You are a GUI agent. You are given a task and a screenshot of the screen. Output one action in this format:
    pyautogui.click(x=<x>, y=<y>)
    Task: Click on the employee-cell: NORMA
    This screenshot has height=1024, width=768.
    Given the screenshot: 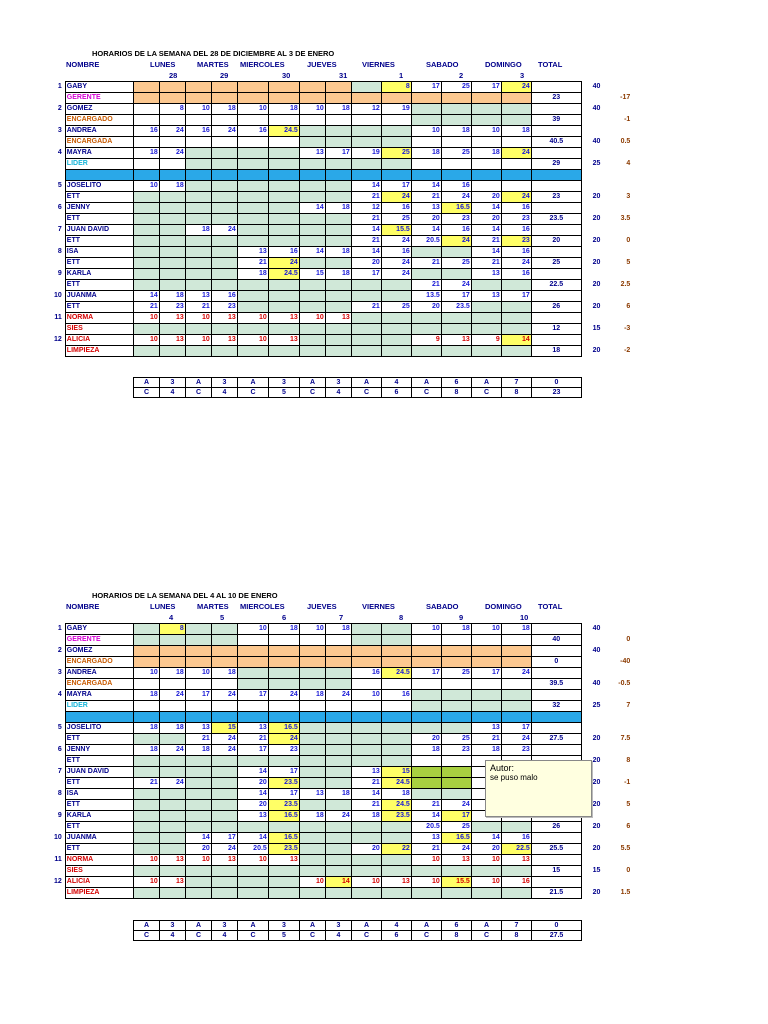 What is the action you would take?
    pyautogui.click(x=99, y=318)
    